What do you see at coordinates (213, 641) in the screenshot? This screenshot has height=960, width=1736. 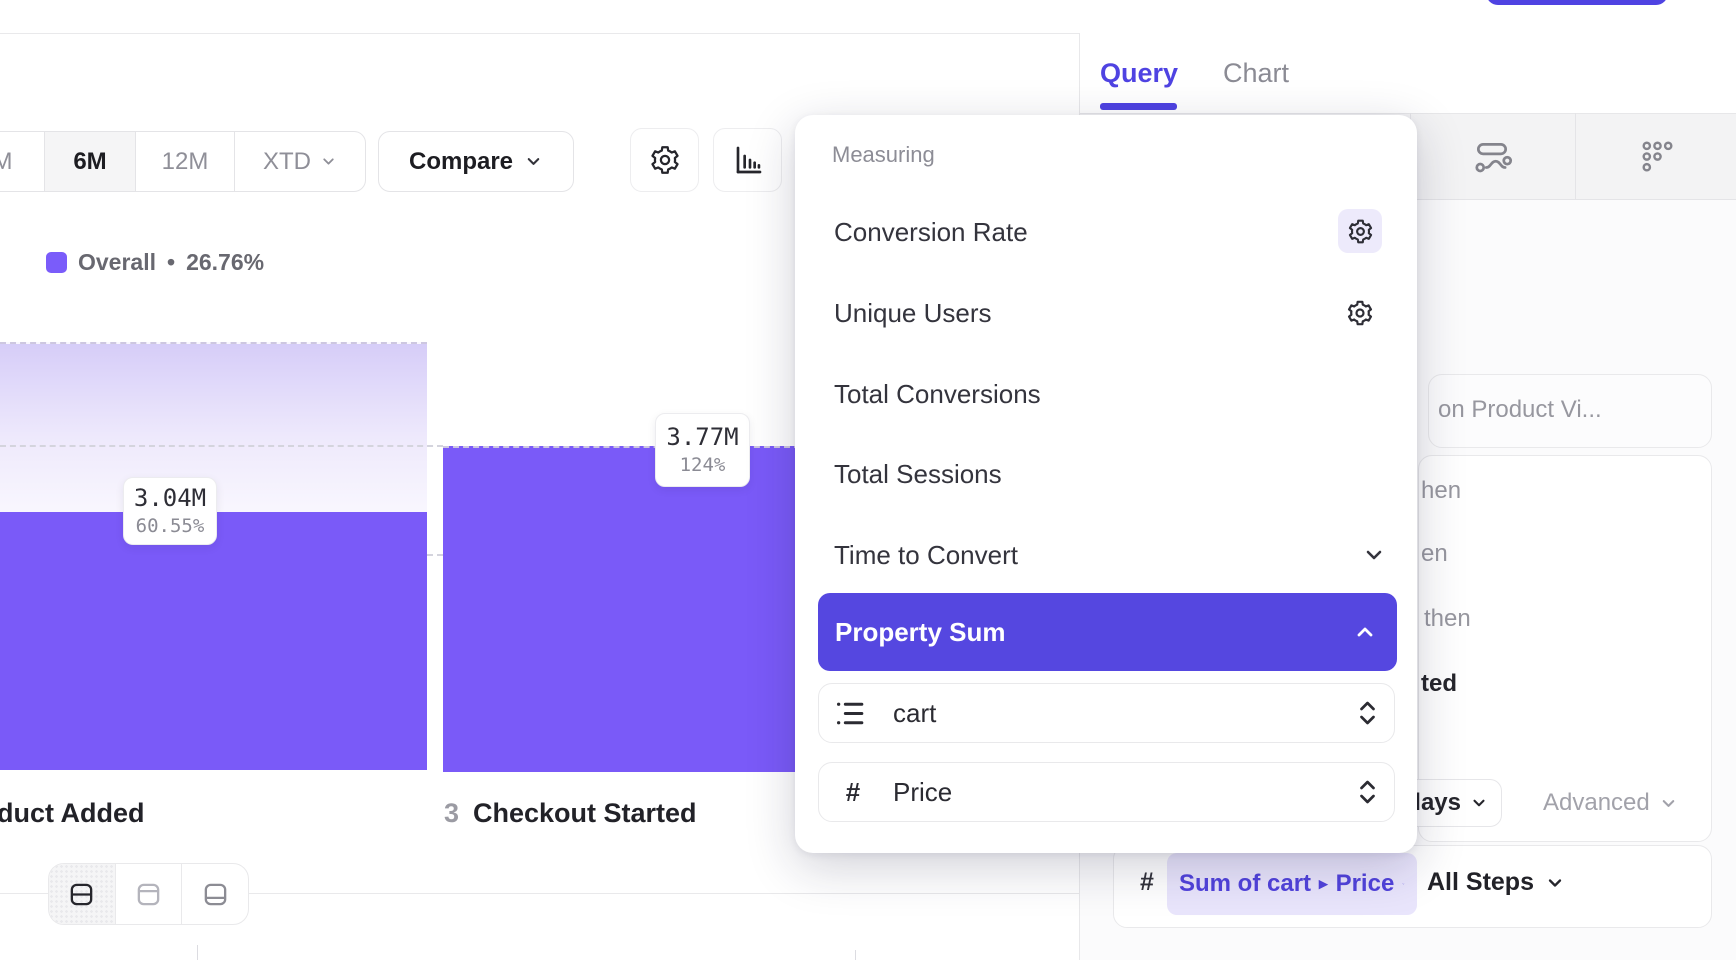 I see `funnel-bar-1-converted` at bounding box center [213, 641].